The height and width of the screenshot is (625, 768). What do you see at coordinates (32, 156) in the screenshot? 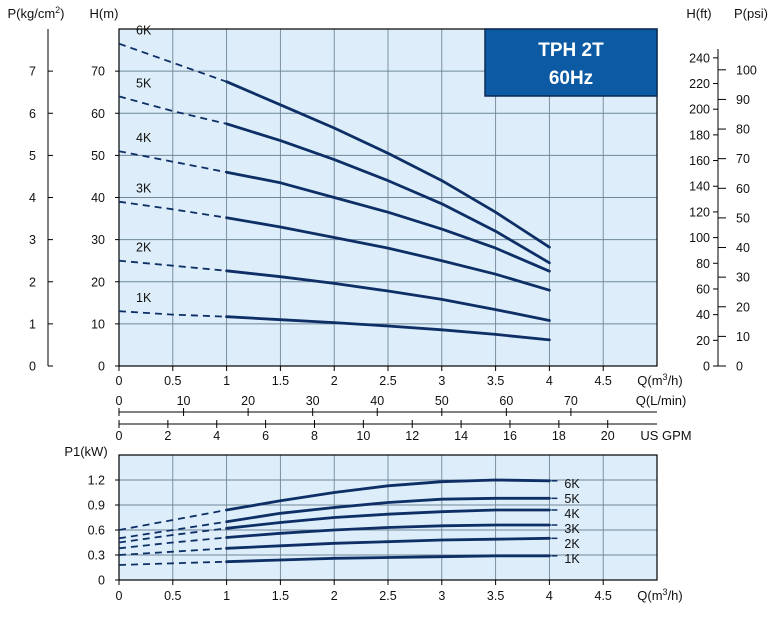
I see `pressure-kg-tick-label: 5` at bounding box center [32, 156].